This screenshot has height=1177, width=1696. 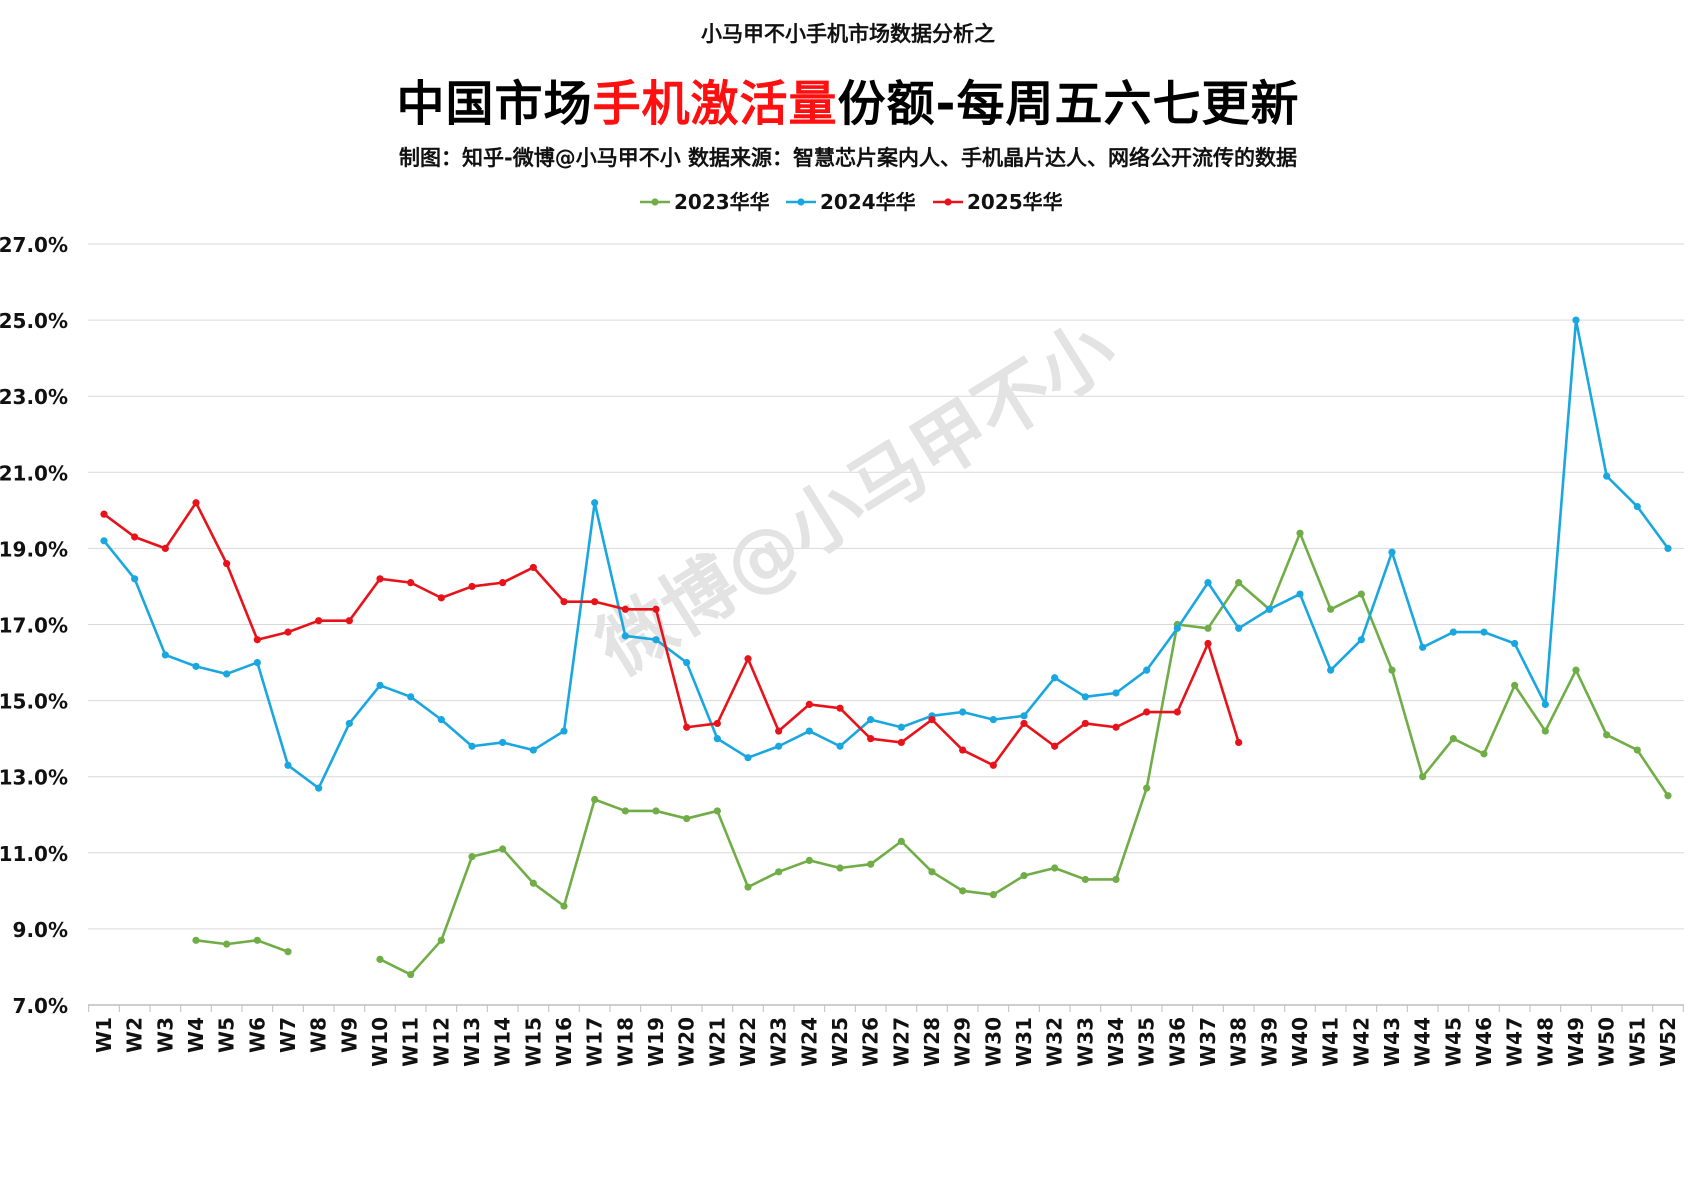 What do you see at coordinates (809, 1042) in the screenshot?
I see `x-tick-label: W24` at bounding box center [809, 1042].